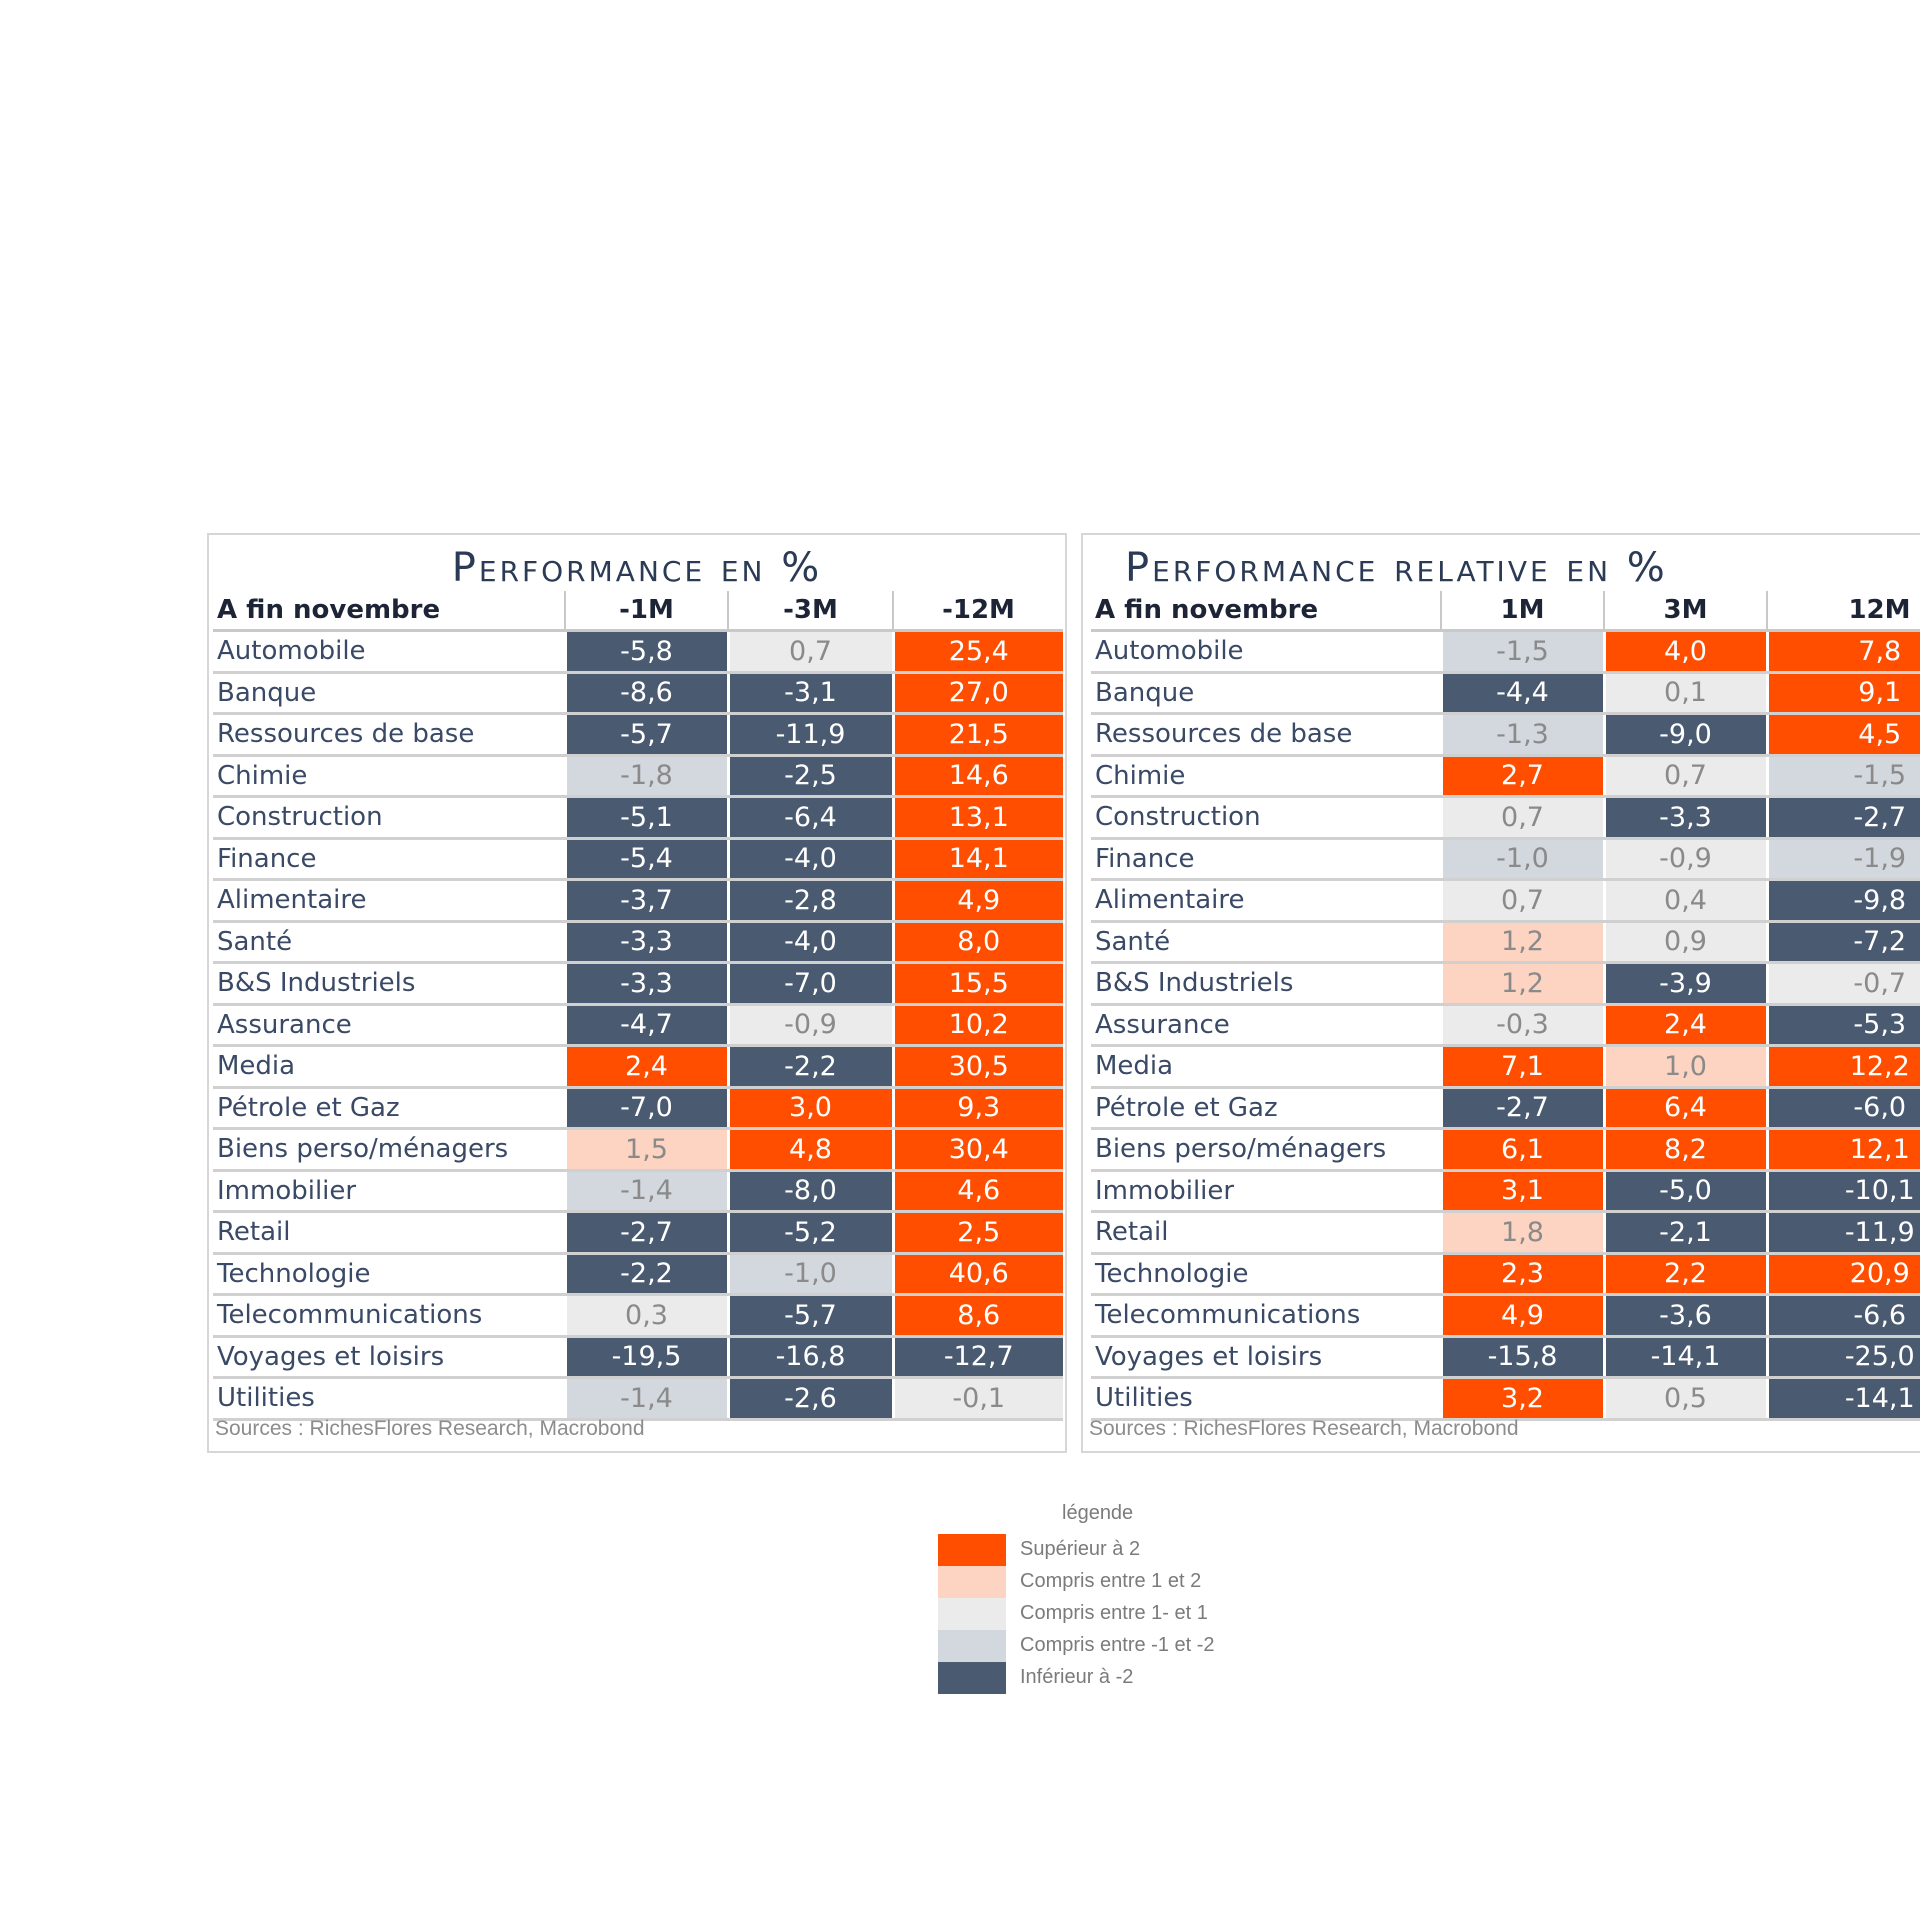 Image resolution: width=1920 pixels, height=1920 pixels. What do you see at coordinates (645, 901) in the screenshot?
I see `value-cell: -3,7` at bounding box center [645, 901].